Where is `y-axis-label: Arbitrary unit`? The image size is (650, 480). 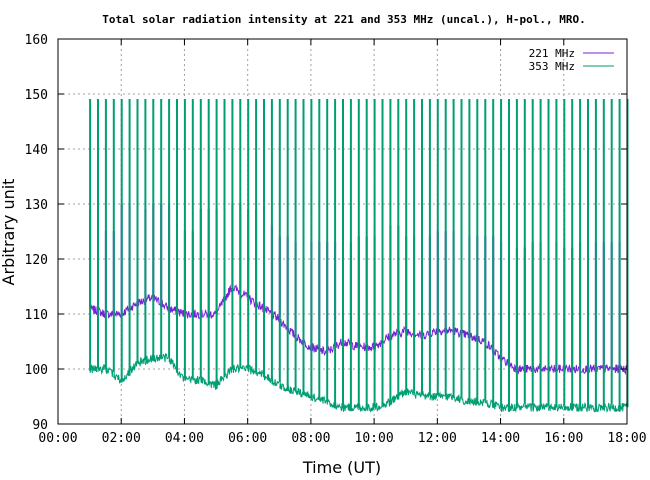
y-axis-label: Arbitrary unit is located at coordinates (9, 232).